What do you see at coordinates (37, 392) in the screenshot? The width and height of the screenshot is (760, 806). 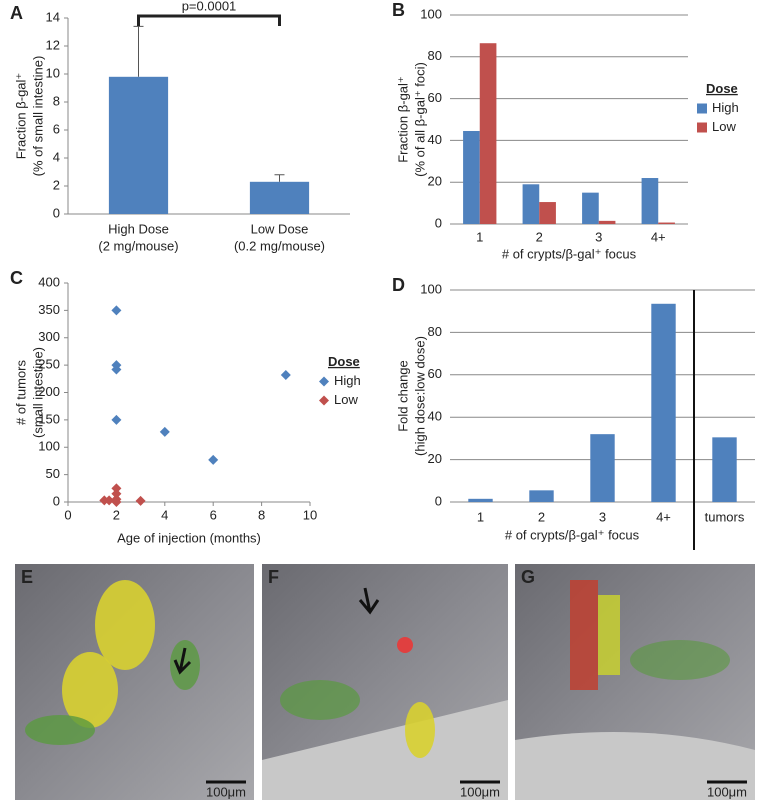 I see `y-axis-label: (small intestine)` at bounding box center [37, 392].